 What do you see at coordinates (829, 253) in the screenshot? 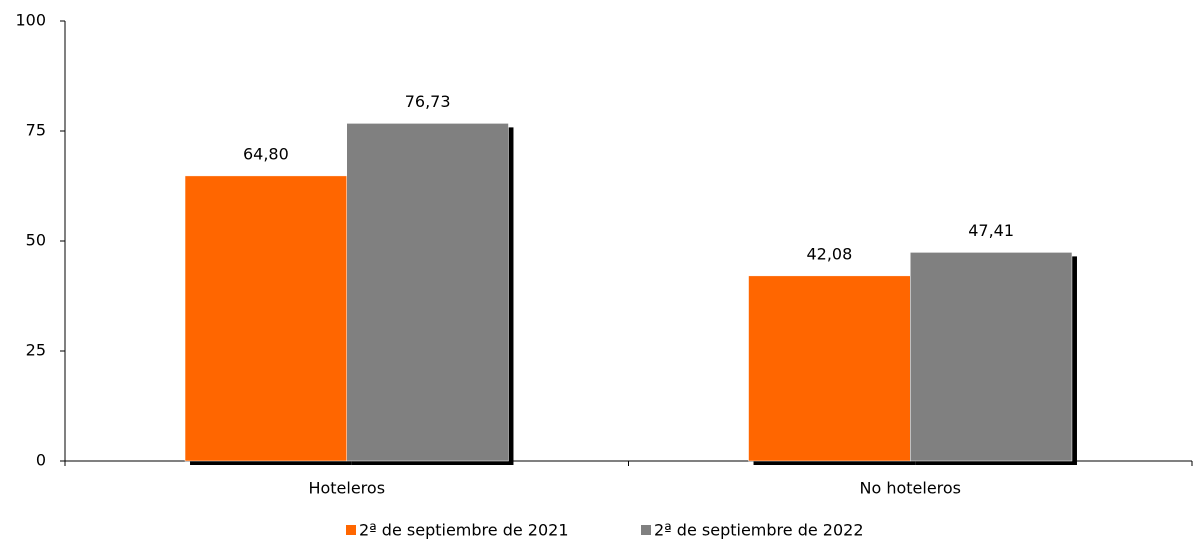
I see `data-label: 42,08` at bounding box center [829, 253].